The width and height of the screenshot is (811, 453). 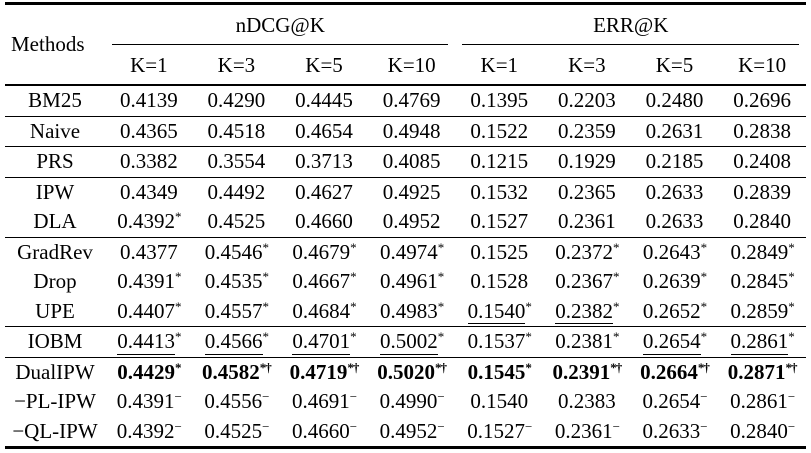 I want to click on metric-value: 0.1537, so click(x=496, y=341).